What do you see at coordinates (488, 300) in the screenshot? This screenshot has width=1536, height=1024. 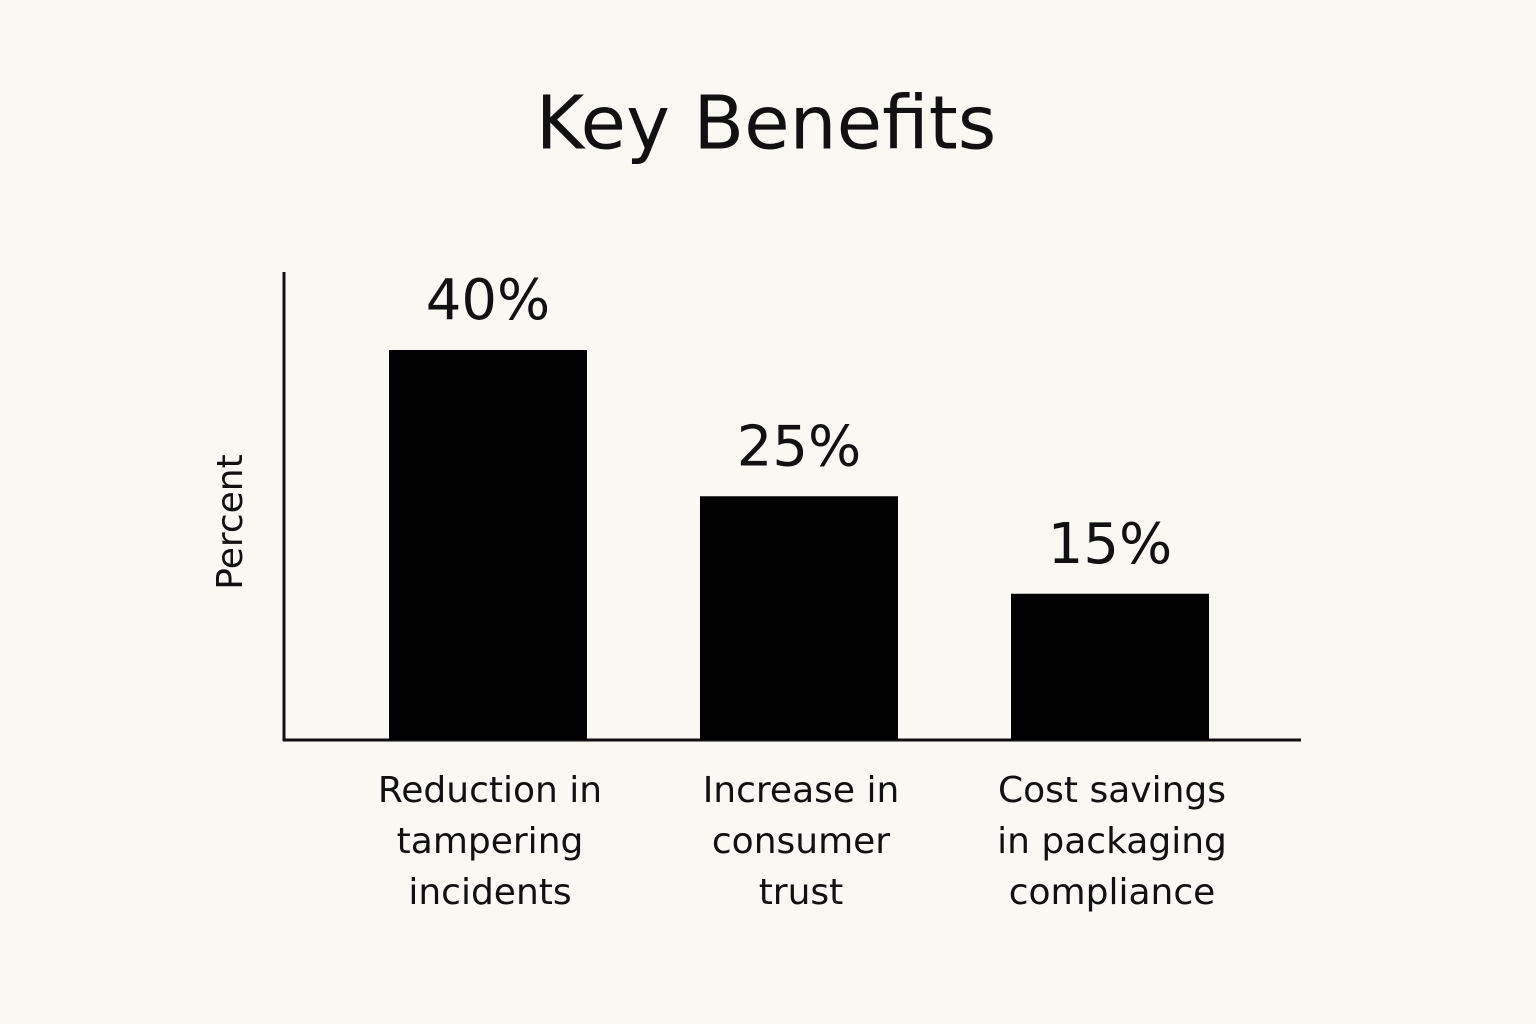 I see `value-label: 40%` at bounding box center [488, 300].